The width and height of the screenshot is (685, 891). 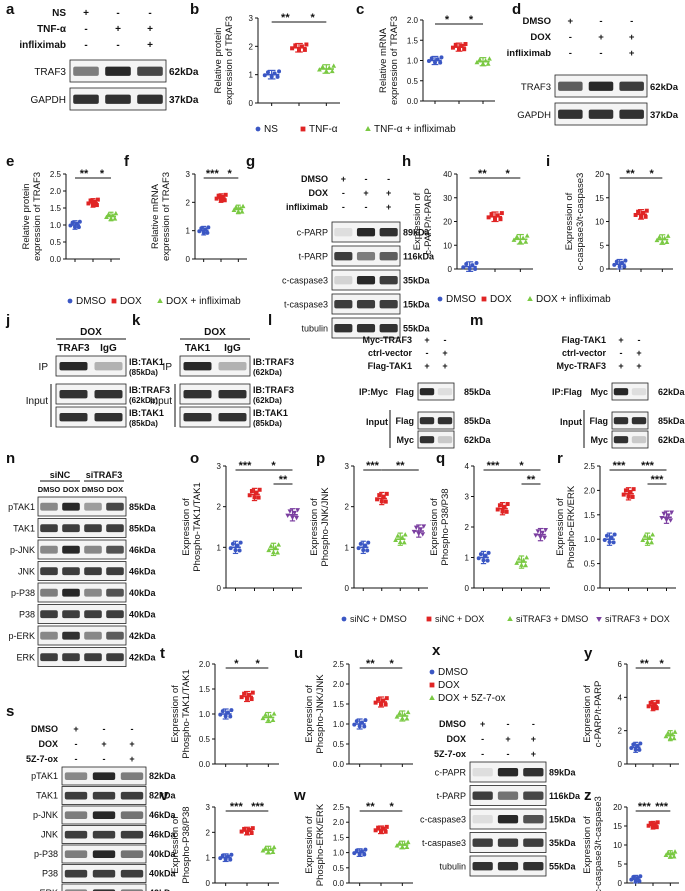 What do you see at coordinates (314, 329) in the screenshot?
I see `band-name: tubulin` at bounding box center [314, 329].